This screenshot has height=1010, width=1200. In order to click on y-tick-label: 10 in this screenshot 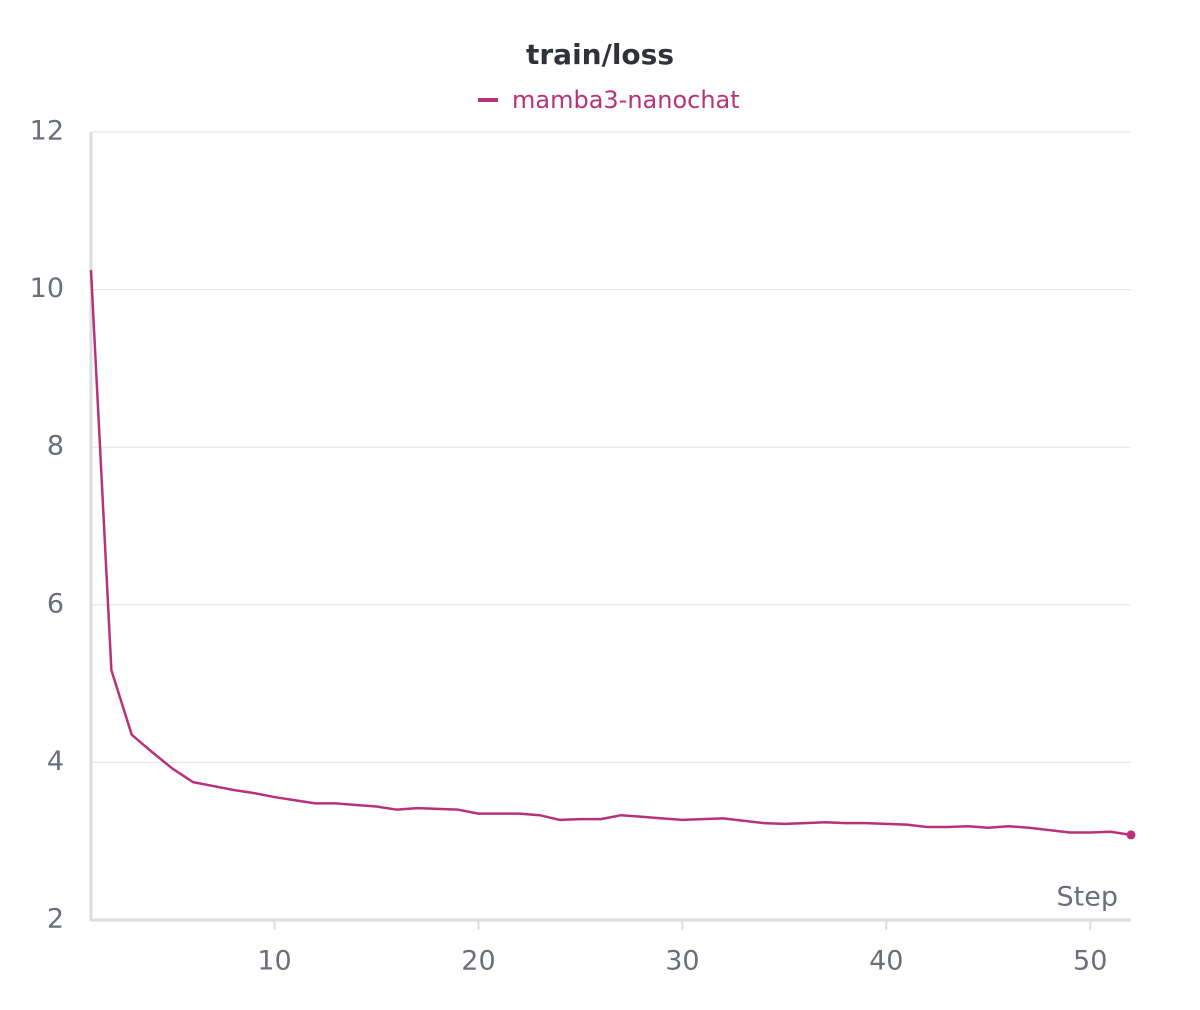, I will do `click(47, 288)`.